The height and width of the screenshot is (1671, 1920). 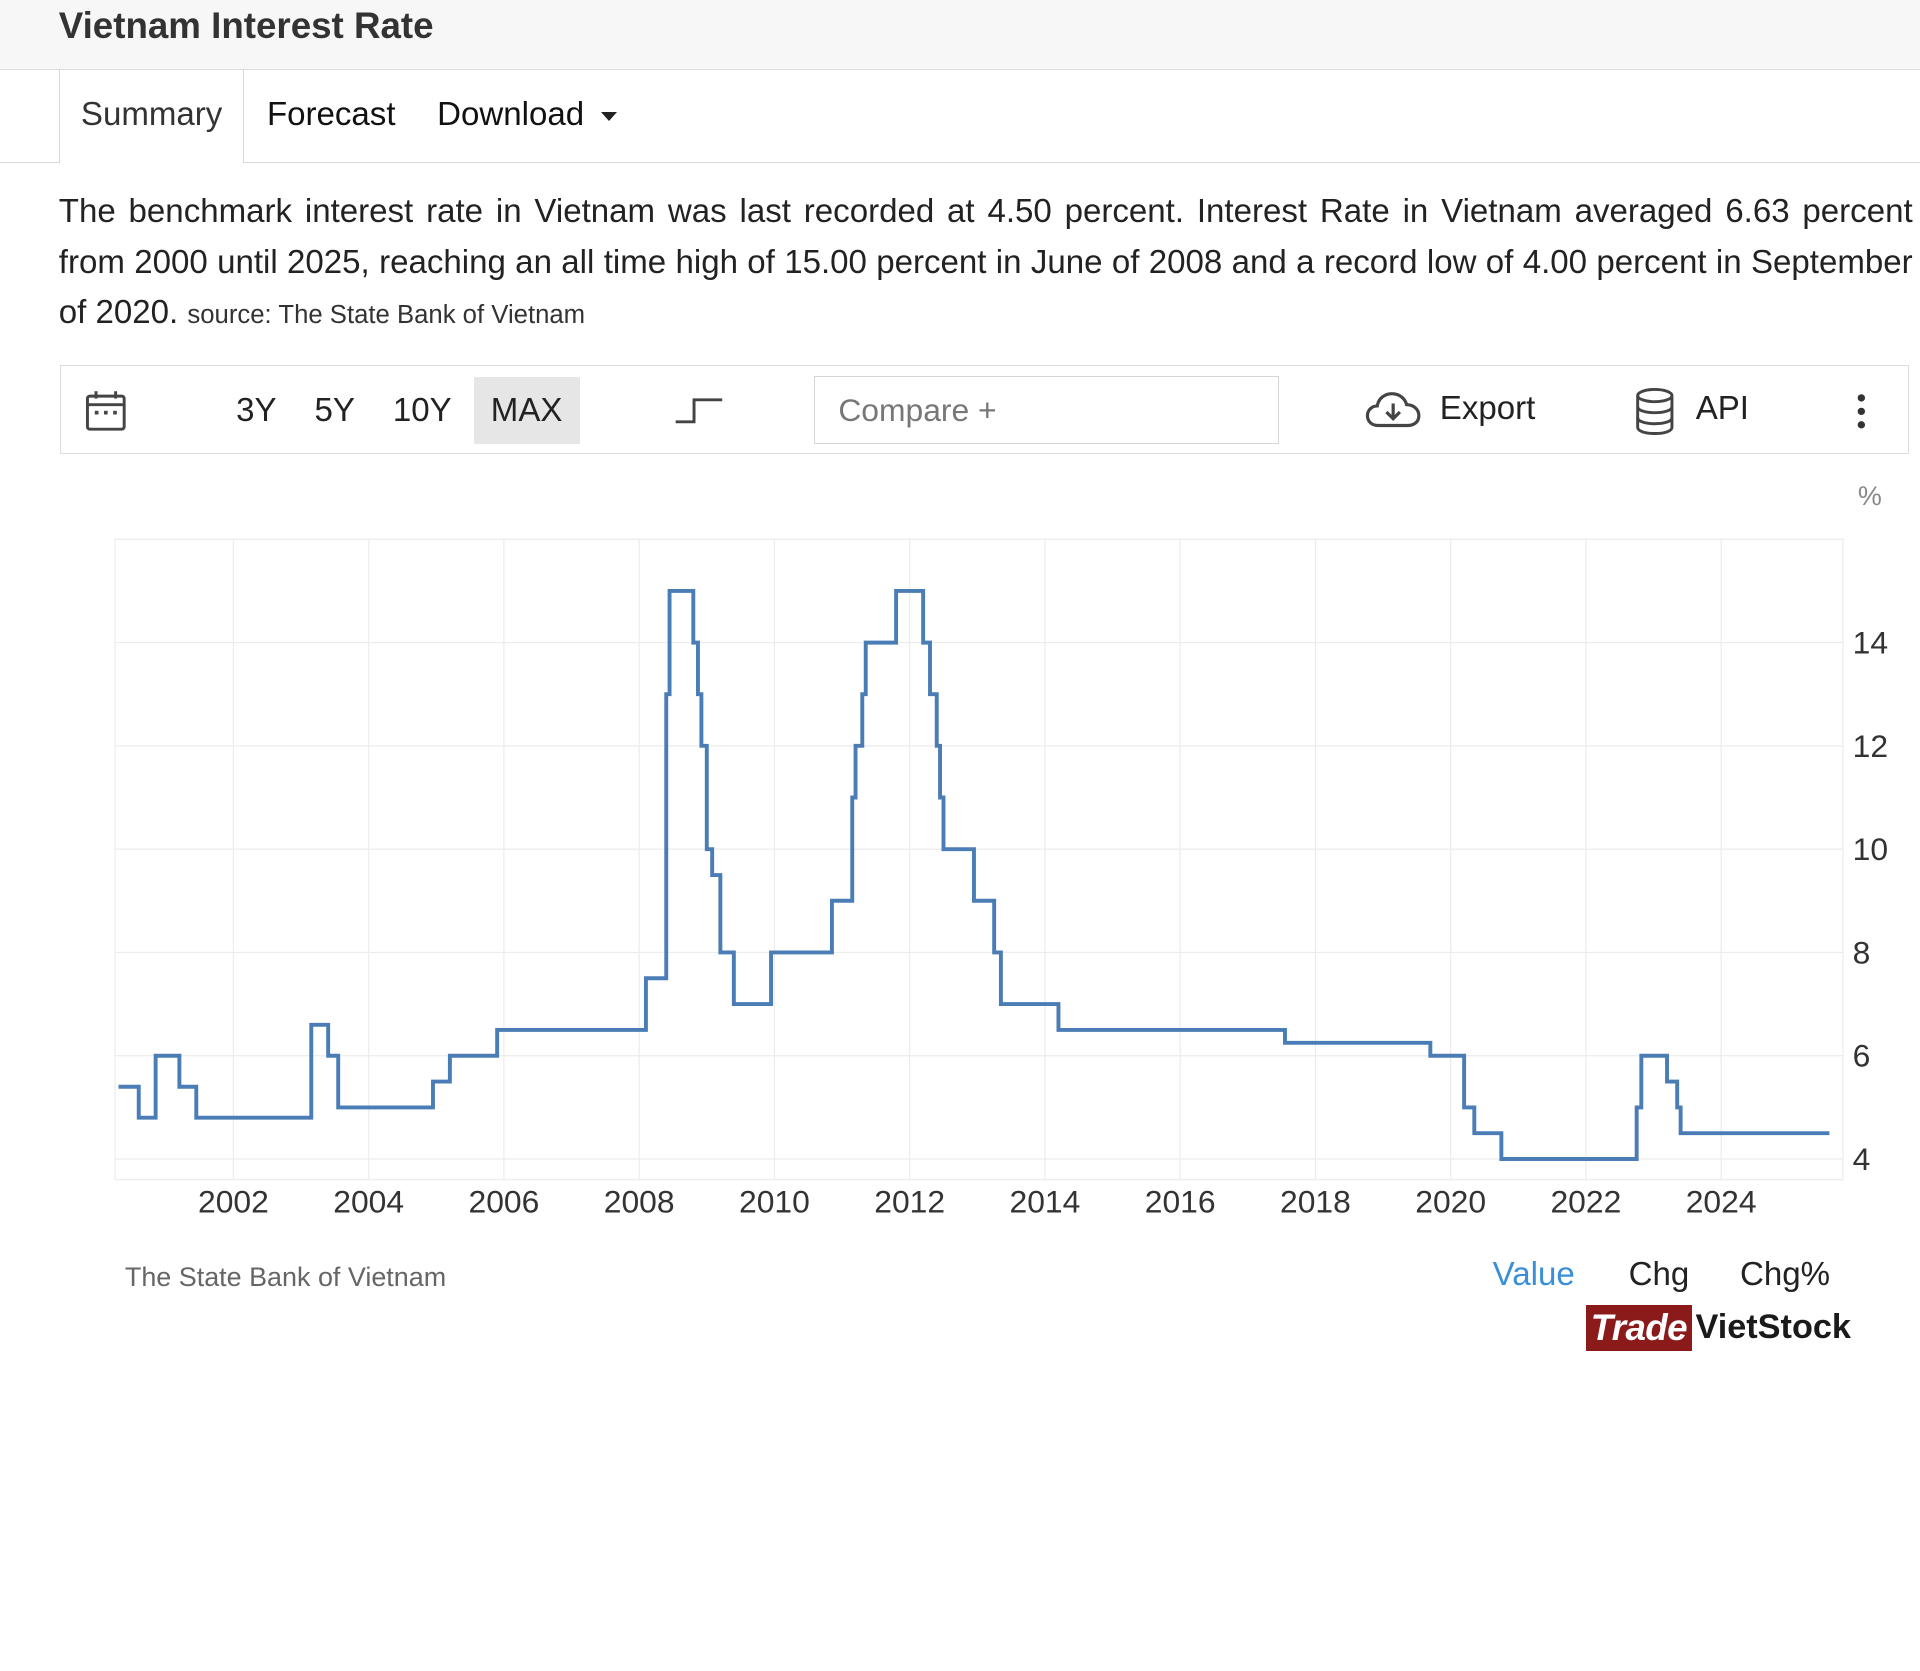 I want to click on y-tick-label: 14, so click(x=1870, y=642).